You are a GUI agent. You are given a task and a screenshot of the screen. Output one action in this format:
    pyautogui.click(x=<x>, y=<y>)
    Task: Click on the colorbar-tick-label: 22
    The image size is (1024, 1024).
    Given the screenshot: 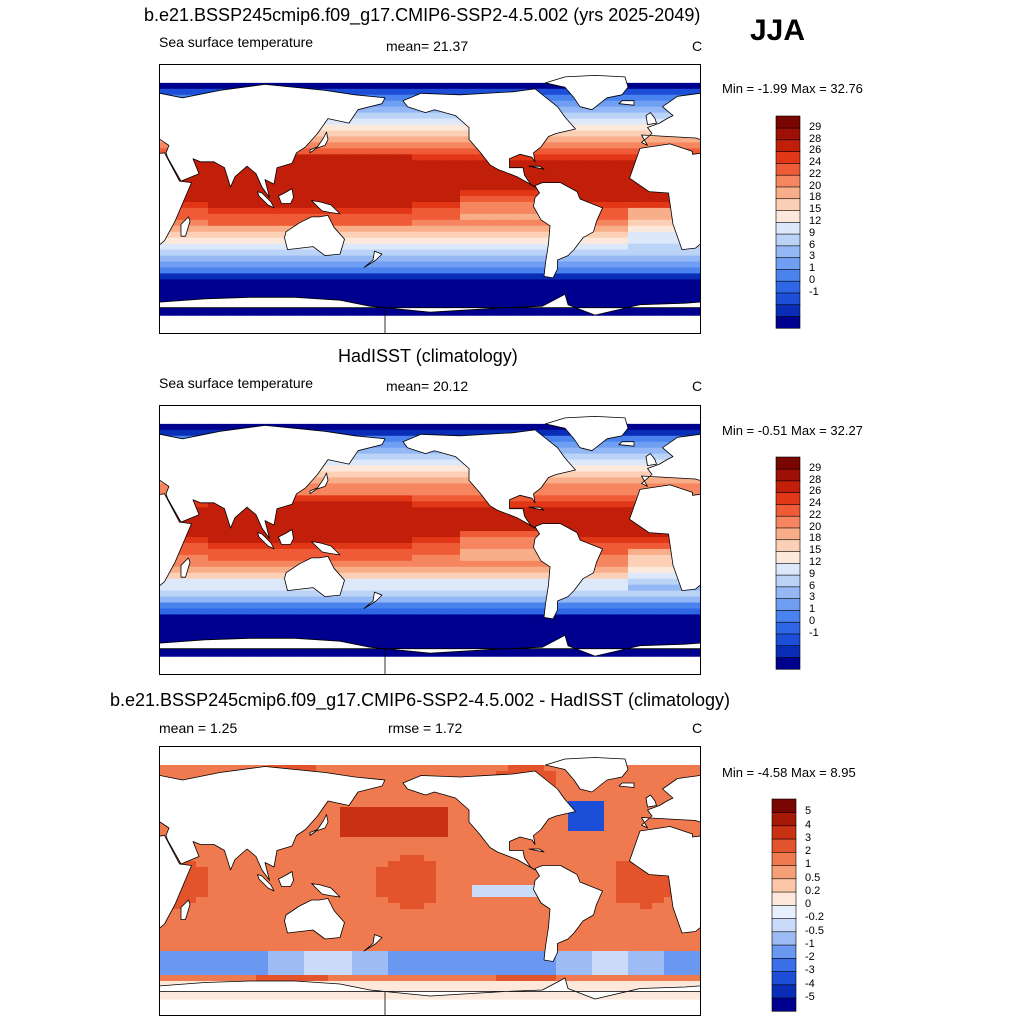 What is the action you would take?
    pyautogui.click(x=815, y=514)
    